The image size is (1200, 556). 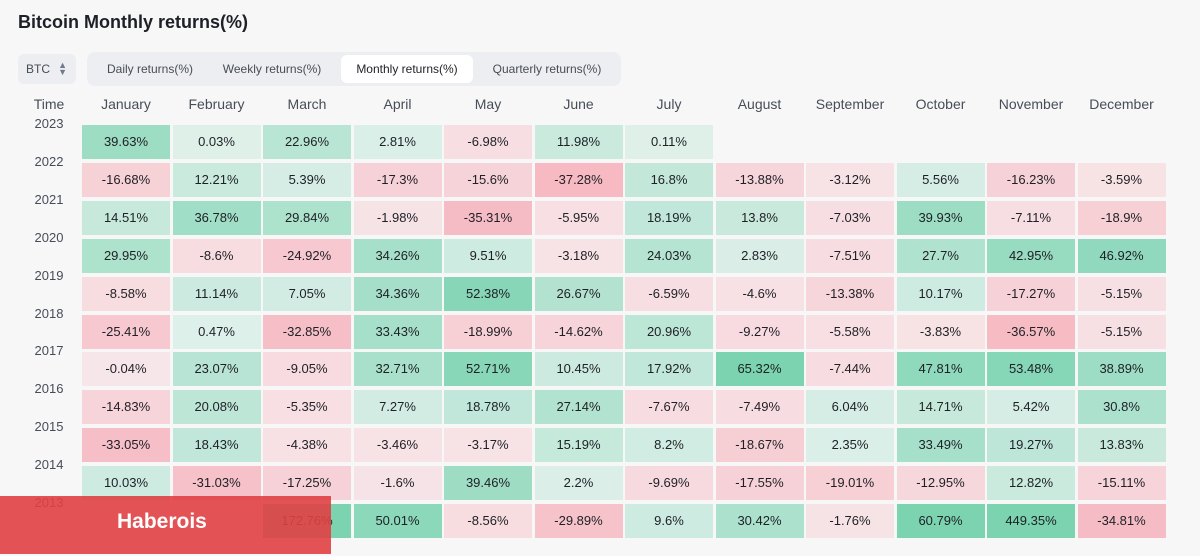 What do you see at coordinates (940, 179) in the screenshot?
I see `heatmap-cell: 5.56%` at bounding box center [940, 179].